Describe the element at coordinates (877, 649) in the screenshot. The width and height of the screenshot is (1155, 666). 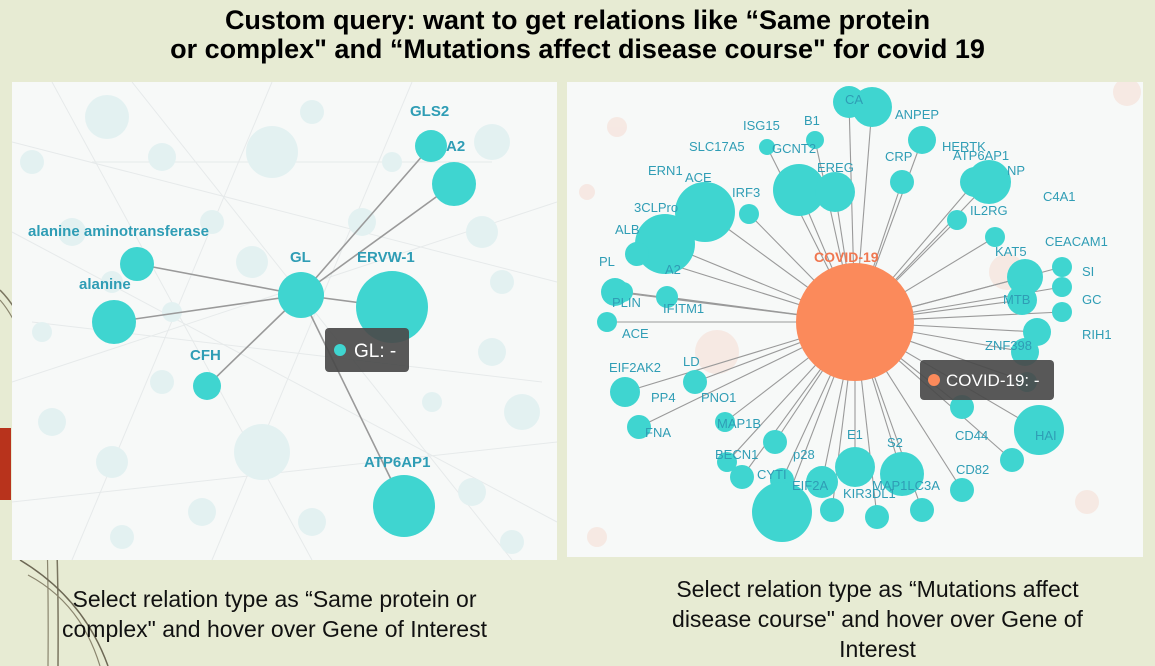
I see `right-caption-line-3: Interest` at that location.